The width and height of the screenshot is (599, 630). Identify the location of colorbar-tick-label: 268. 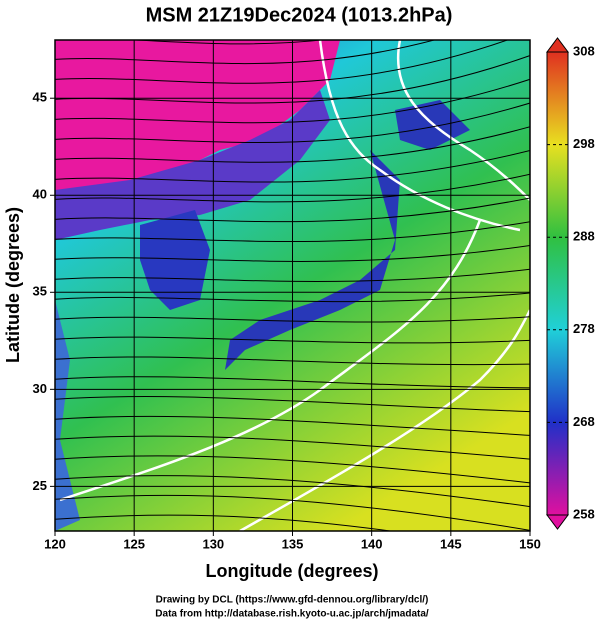
(584, 421).